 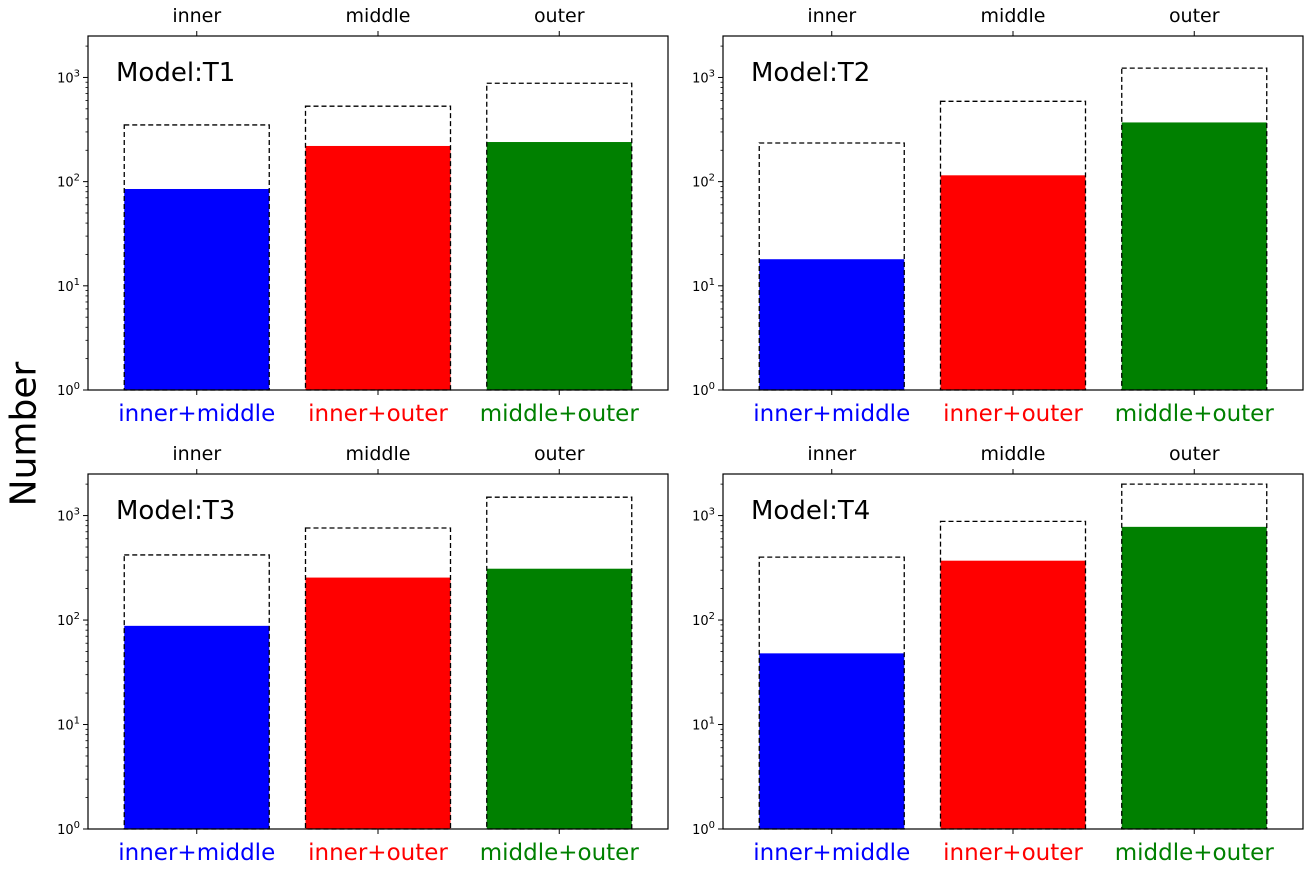 I want to click on panel-title: Model:T3, so click(x=175, y=511).